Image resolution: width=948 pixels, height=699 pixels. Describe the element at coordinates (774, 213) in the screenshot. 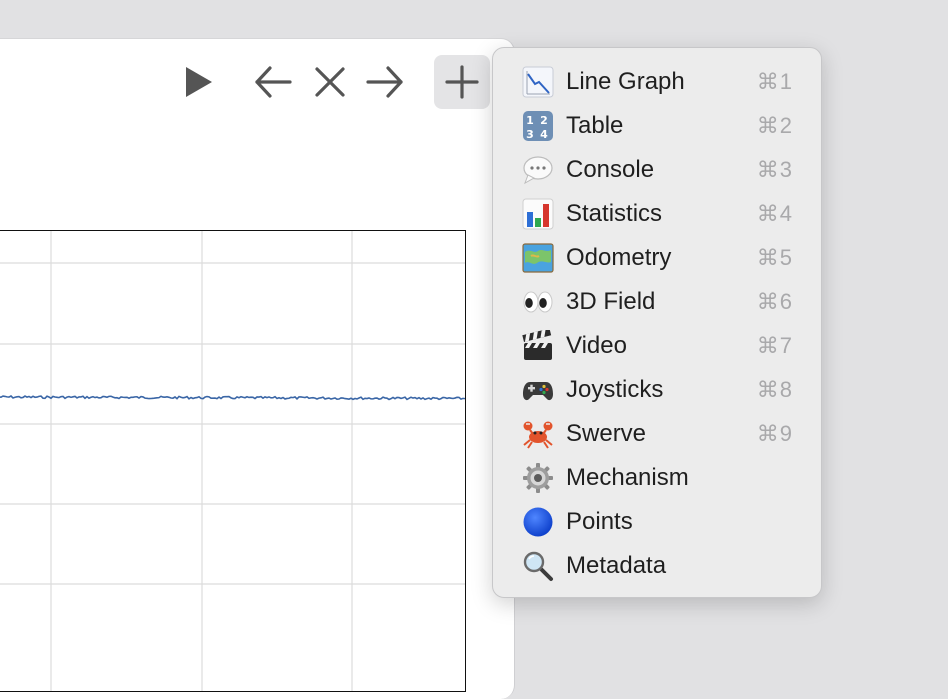

I see `menu-item-shortcut: ⌘4` at that location.